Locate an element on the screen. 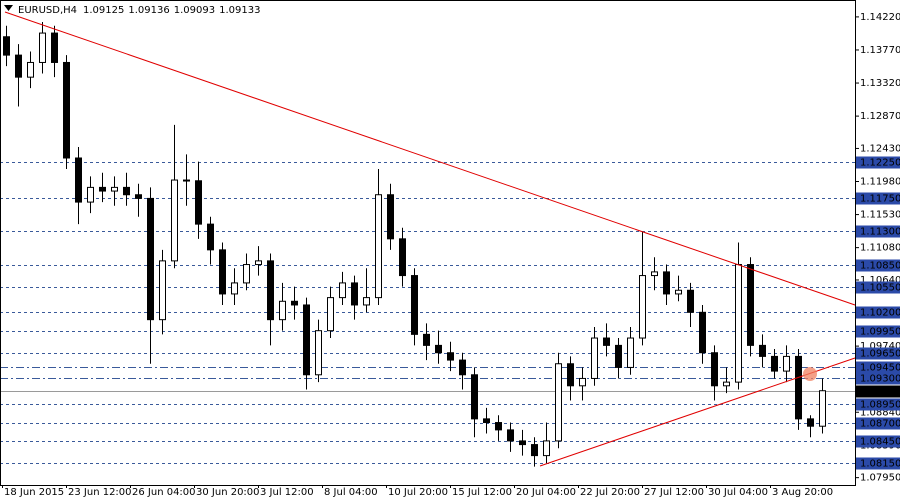  level-label: 1.12250 is located at coordinates (880, 163).